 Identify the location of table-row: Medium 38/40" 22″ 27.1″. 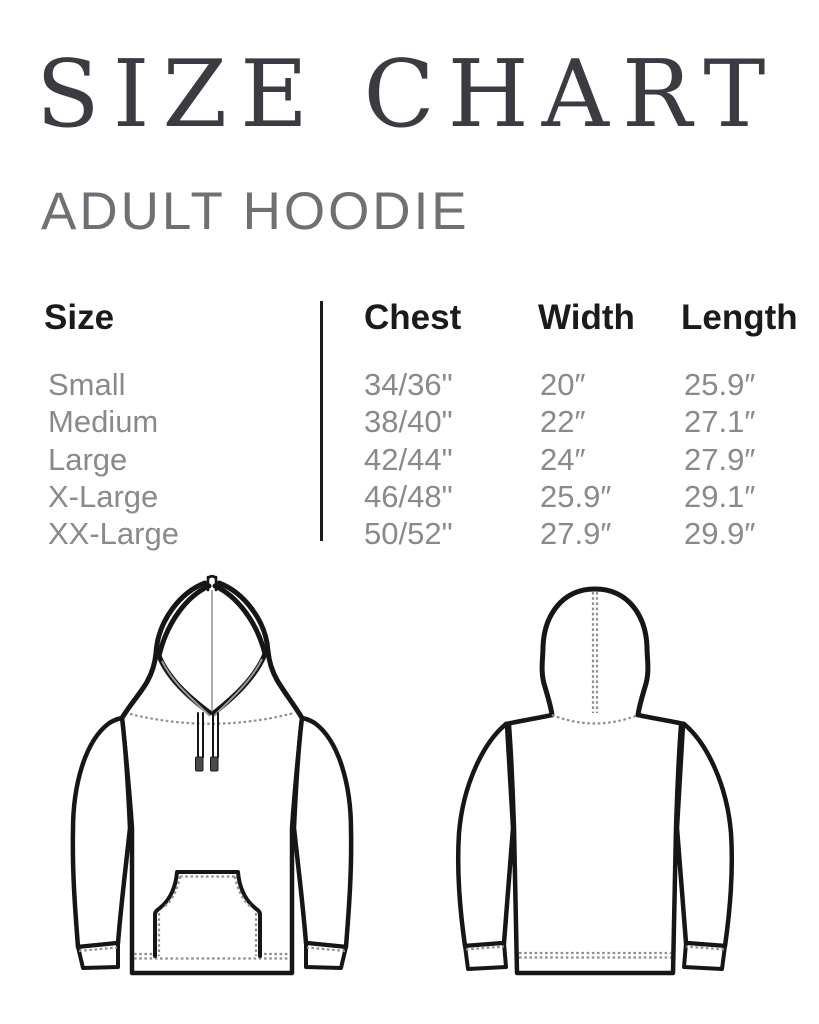
(409, 423).